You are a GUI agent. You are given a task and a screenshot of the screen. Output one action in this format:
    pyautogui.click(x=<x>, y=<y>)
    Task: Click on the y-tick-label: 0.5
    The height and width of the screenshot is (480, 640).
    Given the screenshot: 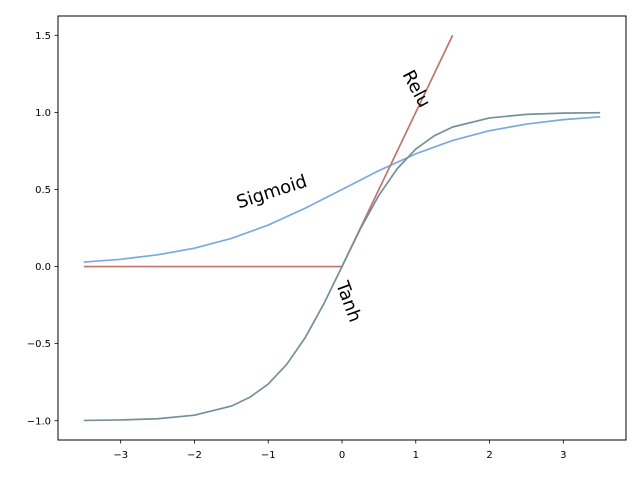 What is the action you would take?
    pyautogui.click(x=43, y=190)
    